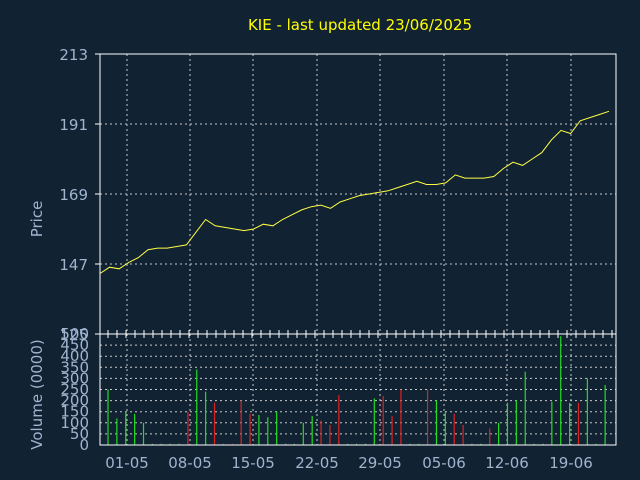  Describe the element at coordinates (73, 55) in the screenshot. I see `price-tick-label: 213` at that location.